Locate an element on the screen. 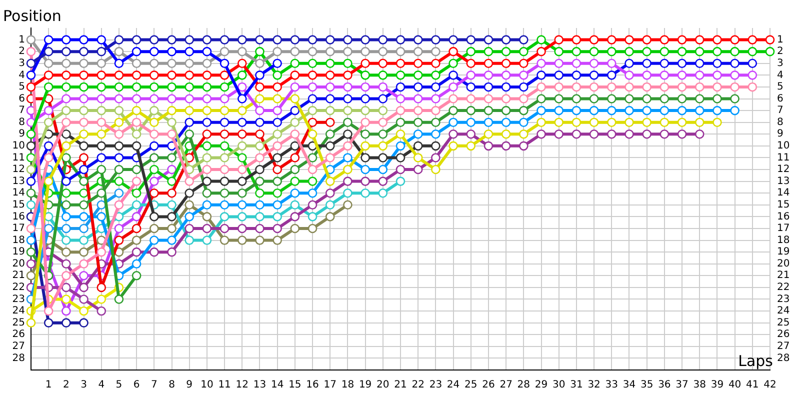  y2-tick-label: 8 is located at coordinates (780, 122).